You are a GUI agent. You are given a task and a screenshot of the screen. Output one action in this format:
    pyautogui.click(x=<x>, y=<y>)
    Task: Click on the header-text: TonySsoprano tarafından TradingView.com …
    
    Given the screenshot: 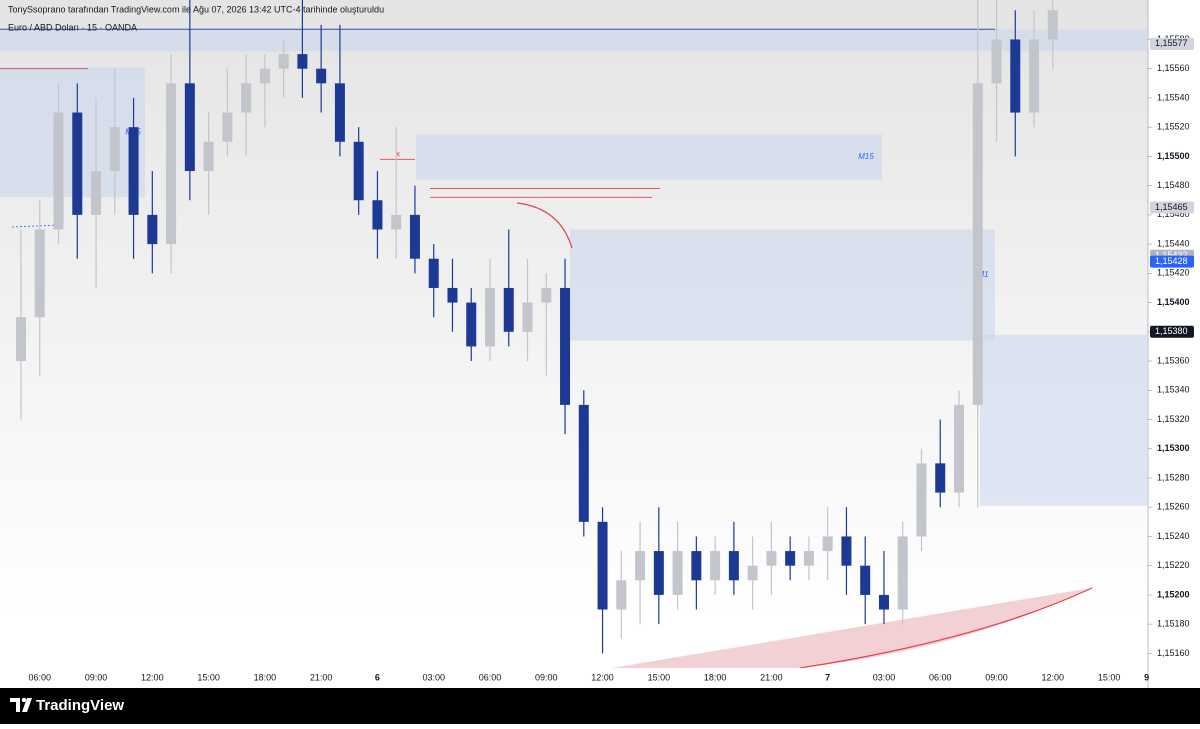 What is the action you would take?
    pyautogui.click(x=196, y=9)
    